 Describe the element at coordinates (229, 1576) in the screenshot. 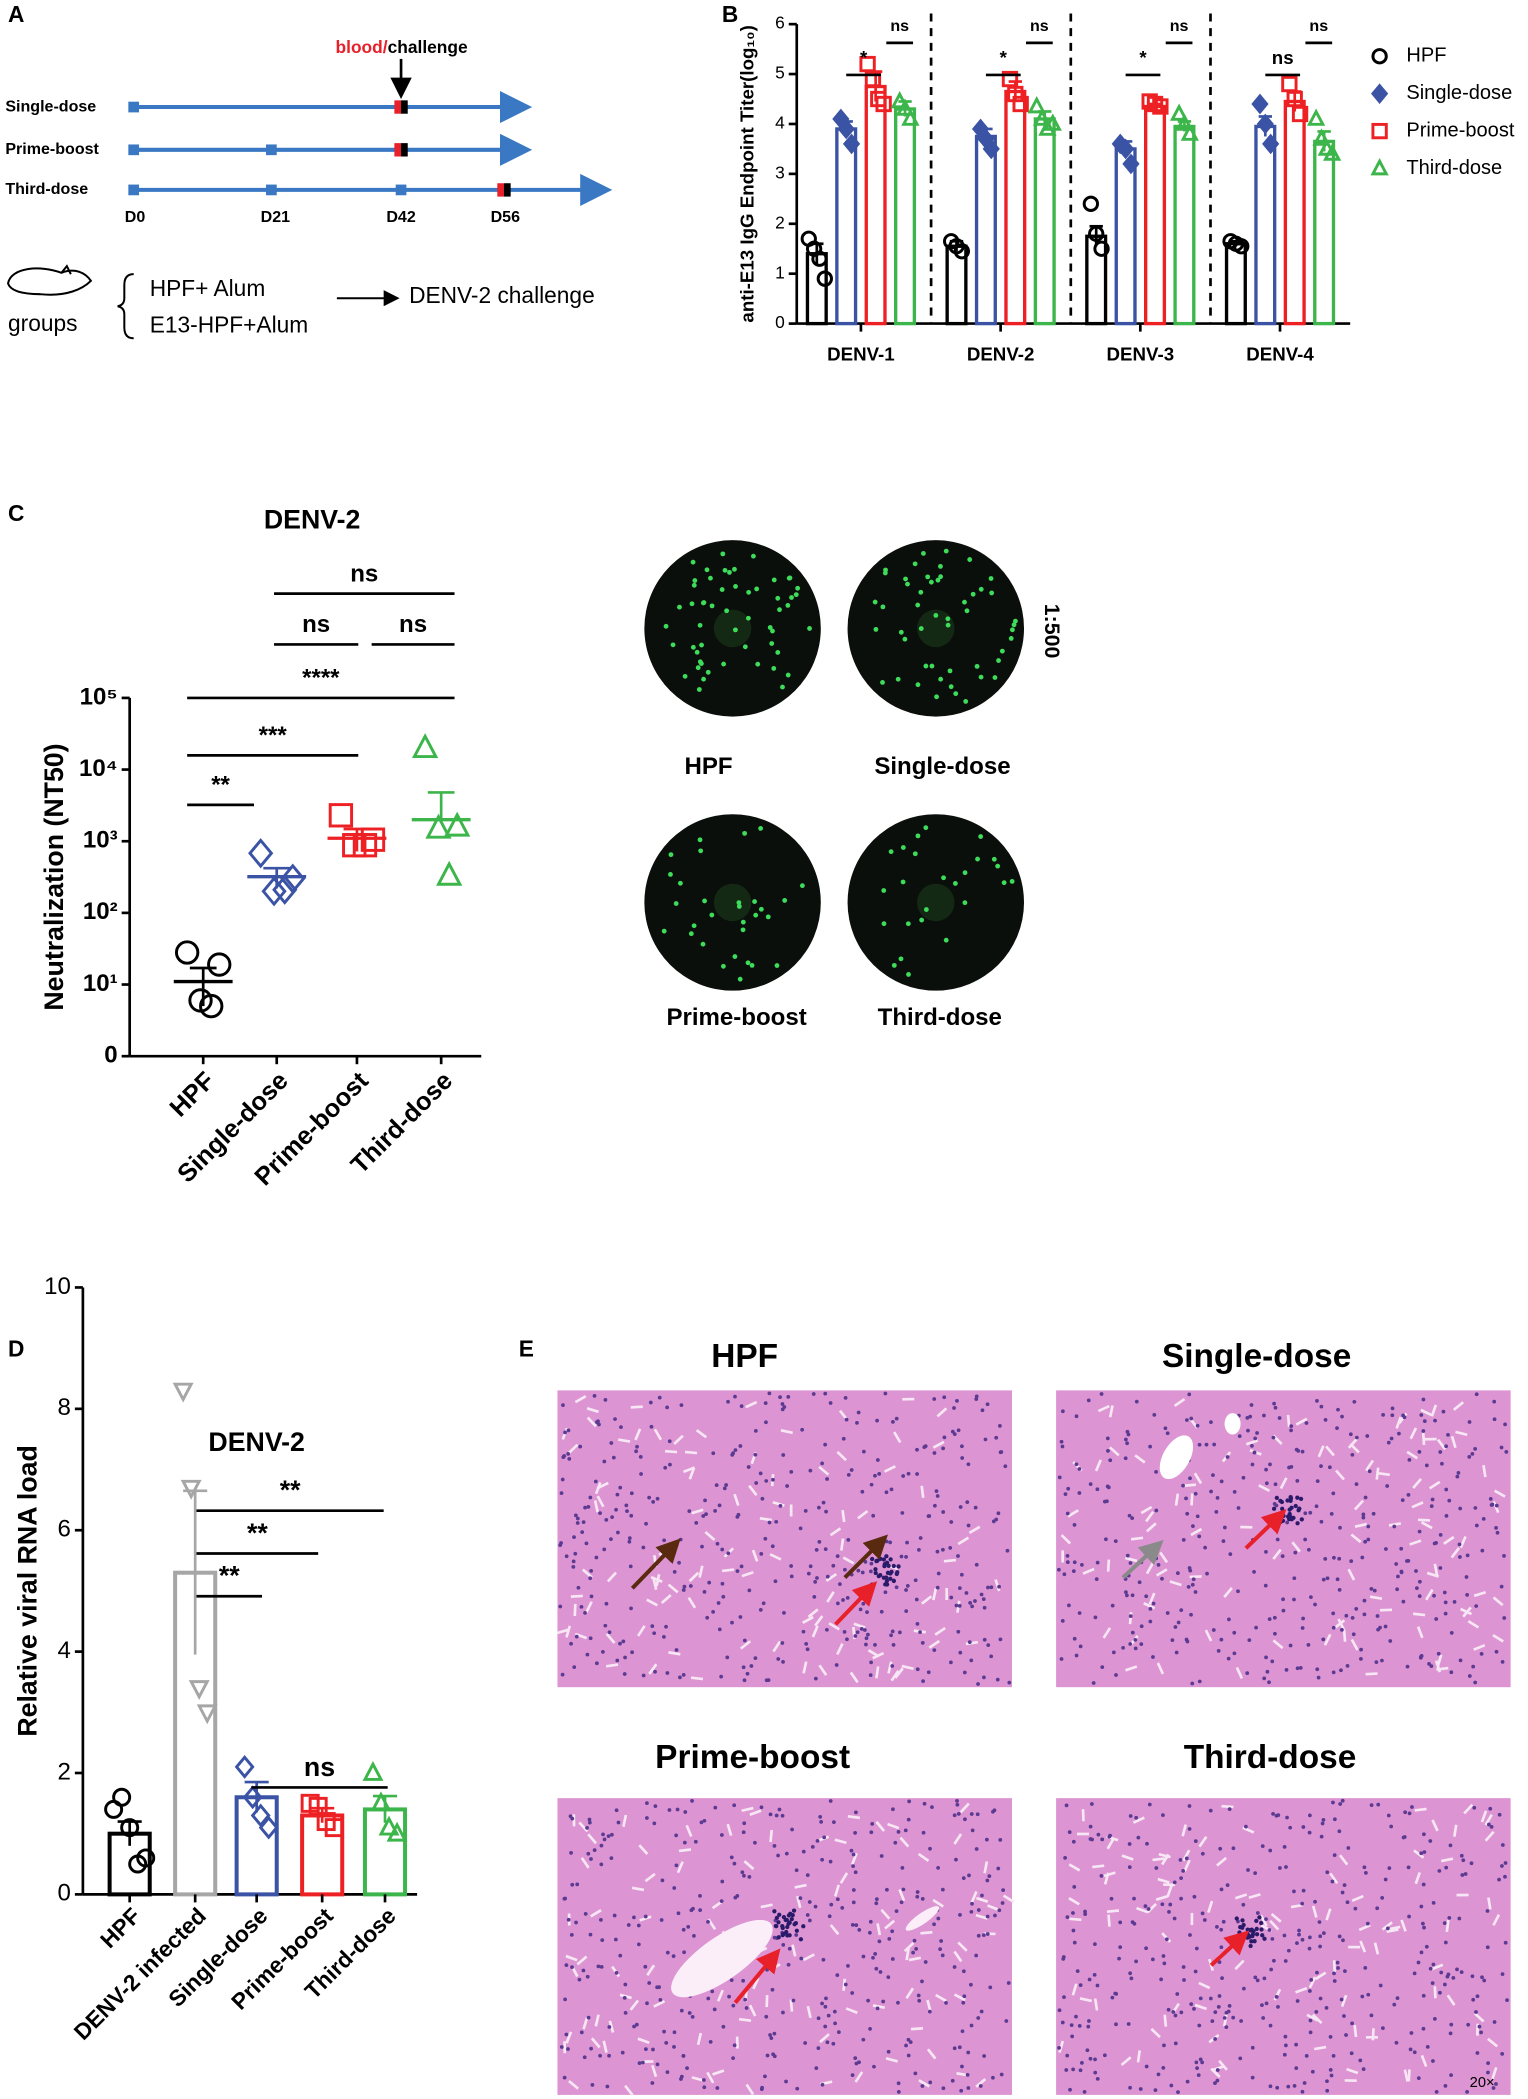

I see `significance-label: **` at that location.